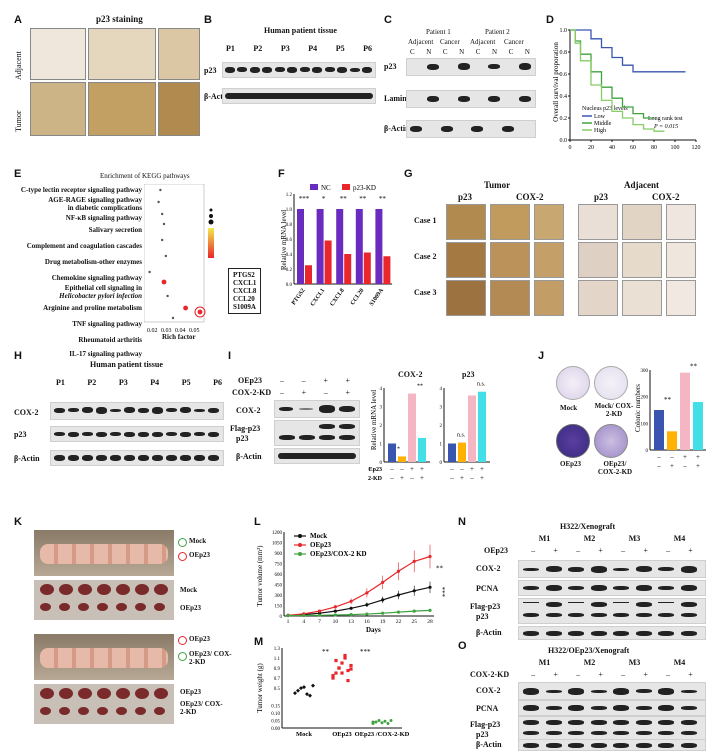 The image size is (712, 751). Describe the element at coordinates (374, 420) in the screenshot. I see `i-ylabel: Relative mRNA level` at that location.